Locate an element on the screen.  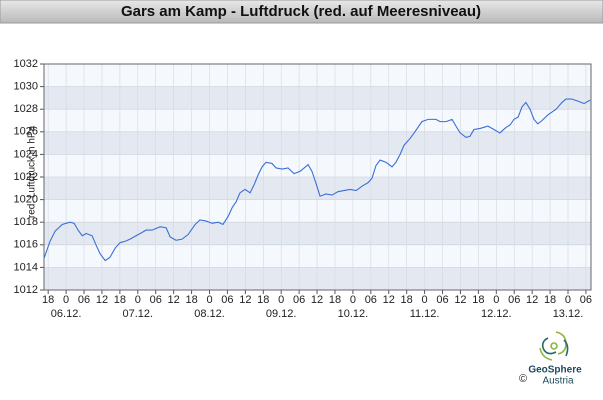
y-tick-label: 1028 is located at coordinates (26, 109).